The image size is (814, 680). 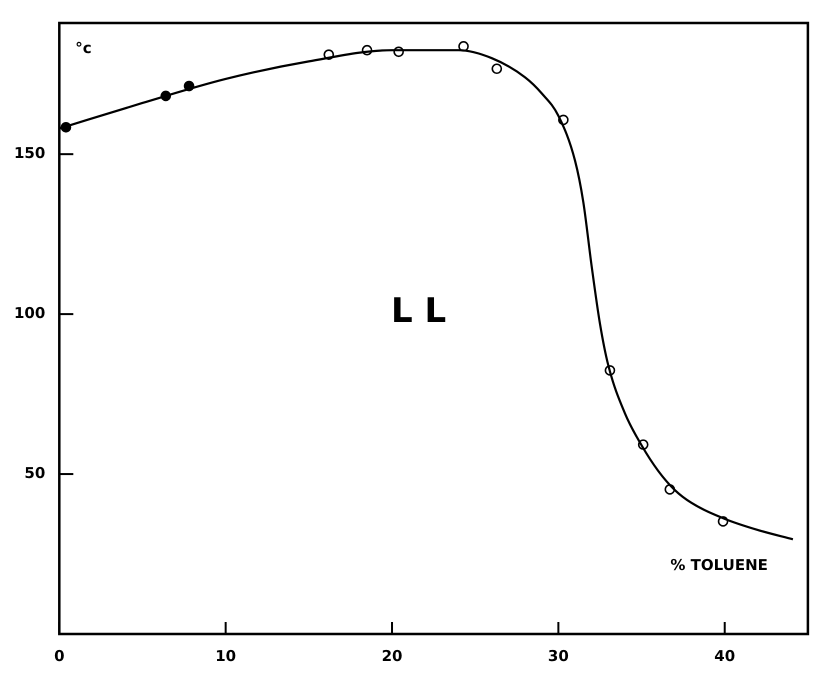 What do you see at coordinates (30, 153) in the screenshot?
I see `y-tick-label: 150` at bounding box center [30, 153].